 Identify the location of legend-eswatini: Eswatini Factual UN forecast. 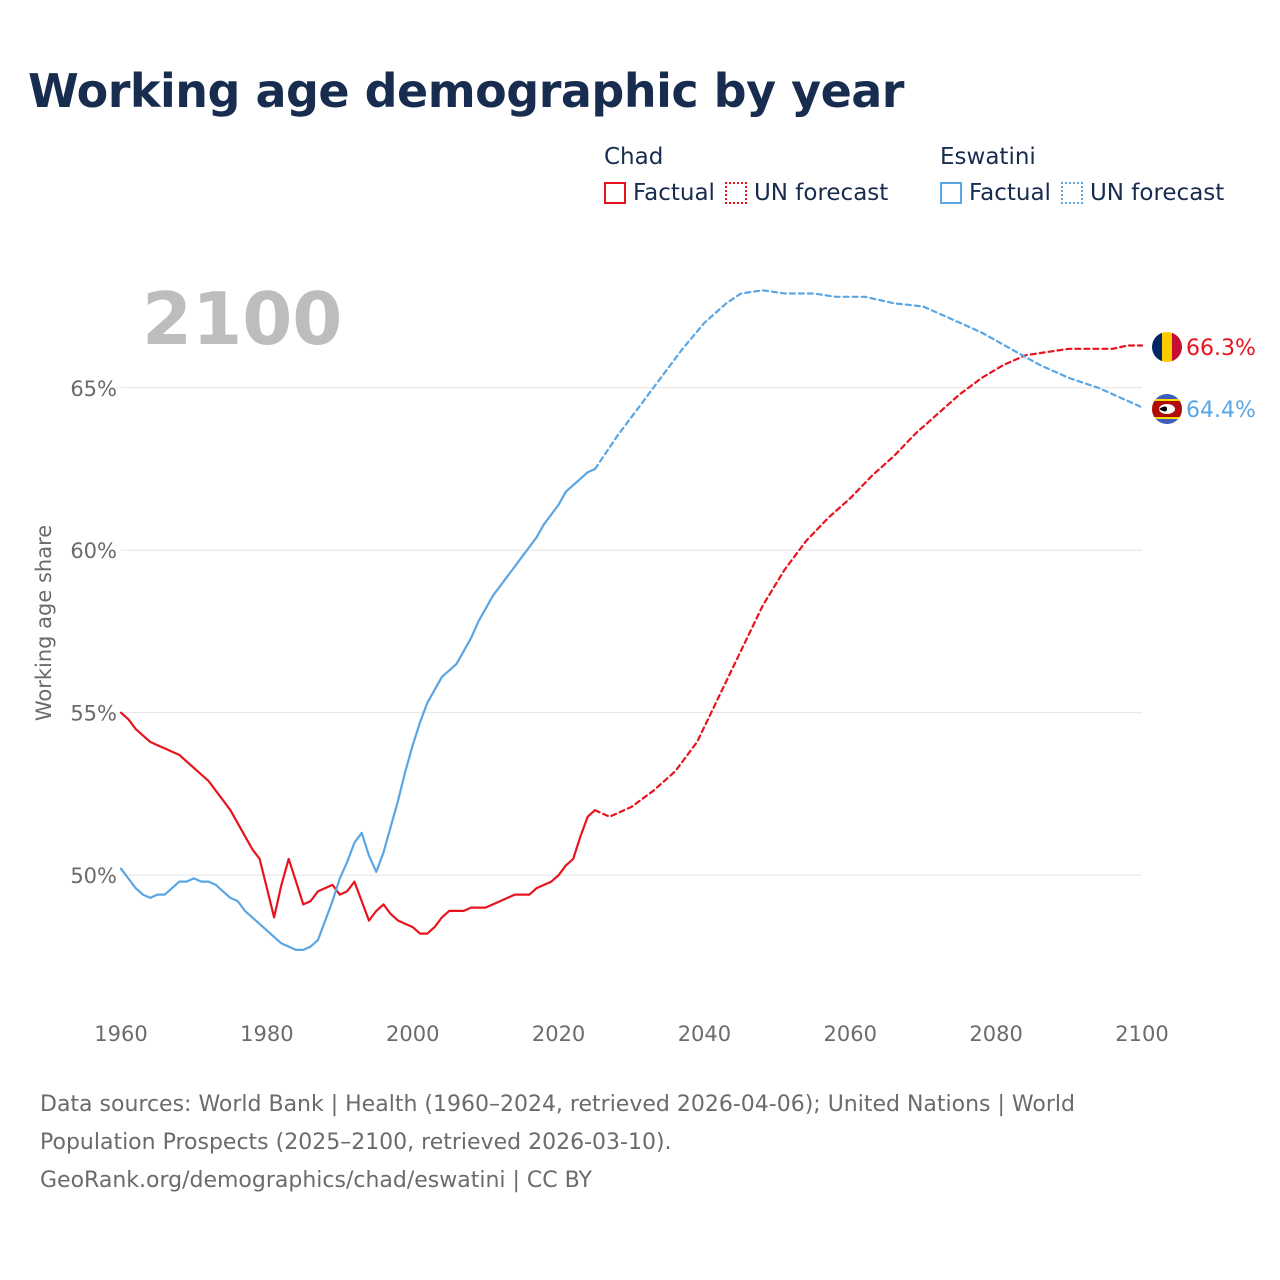
(1087, 175).